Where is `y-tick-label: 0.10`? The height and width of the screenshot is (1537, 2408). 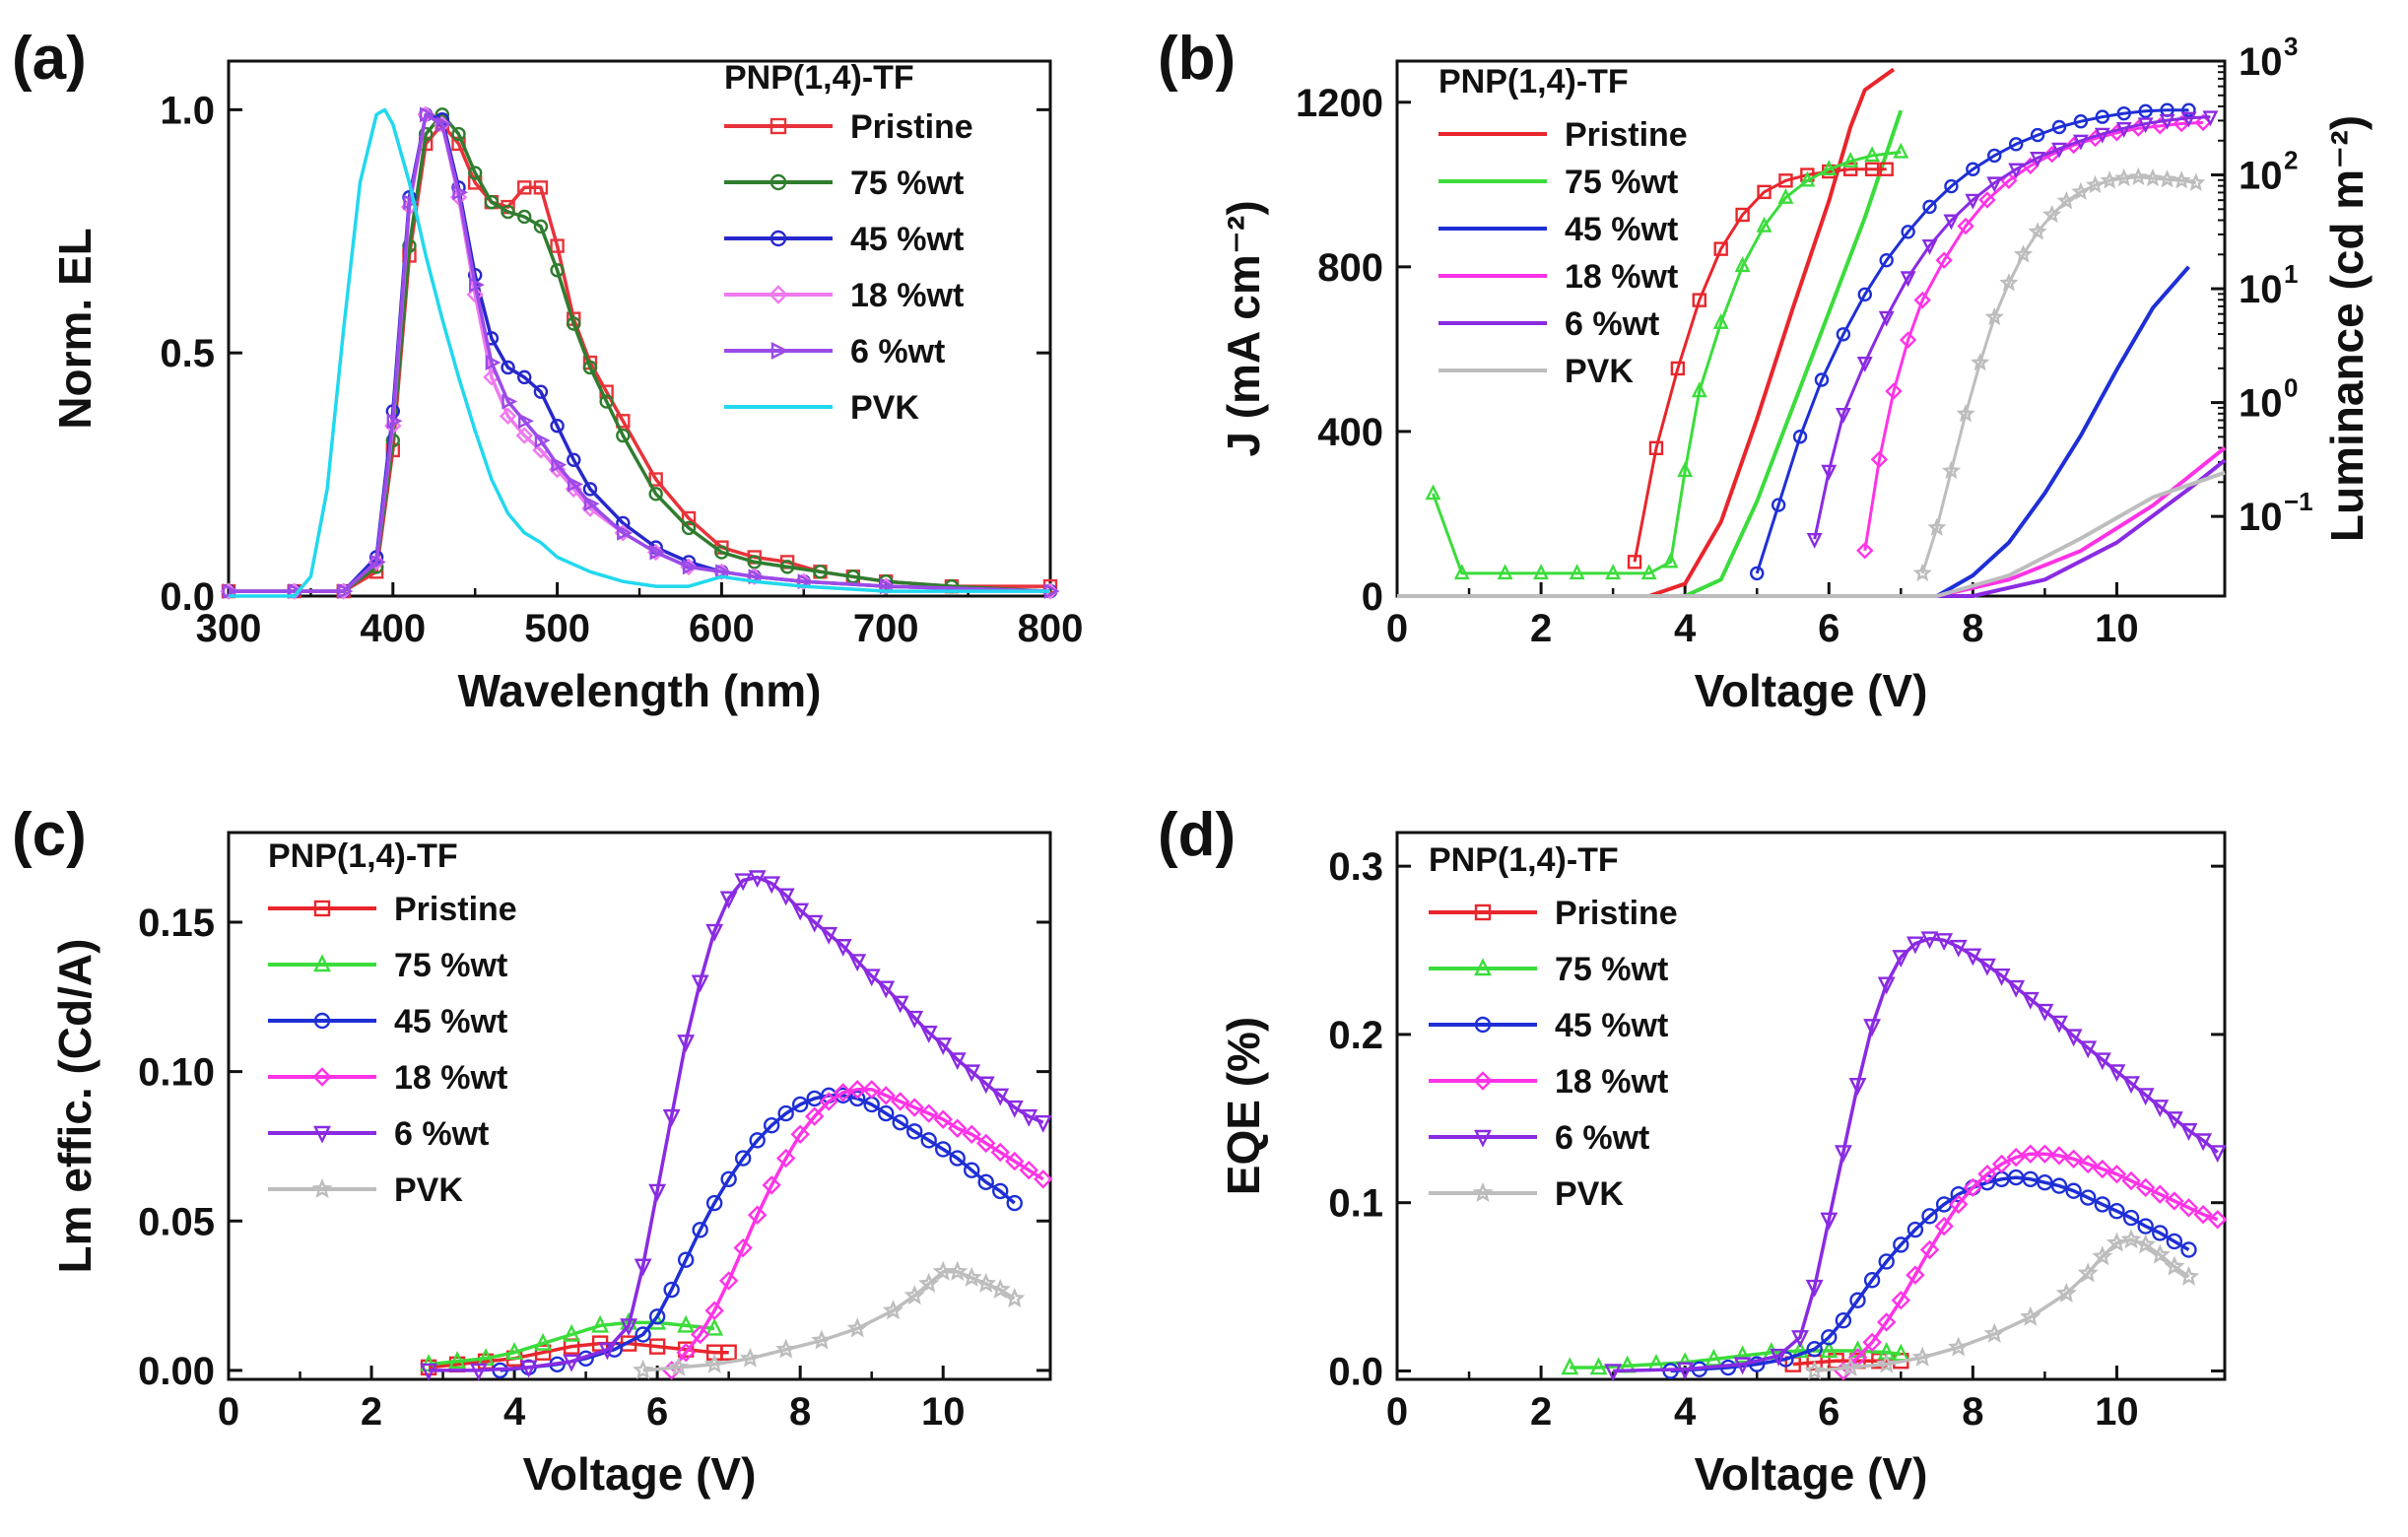 y-tick-label: 0.10 is located at coordinates (176, 1073).